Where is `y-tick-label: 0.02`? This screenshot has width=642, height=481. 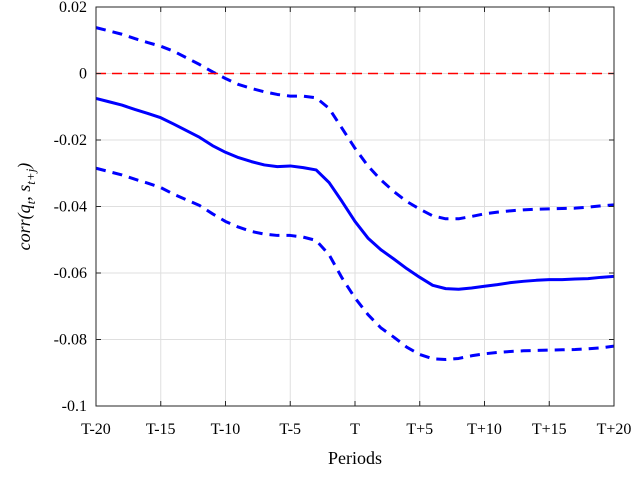 y-tick-label: 0.02 is located at coordinates (73, 8).